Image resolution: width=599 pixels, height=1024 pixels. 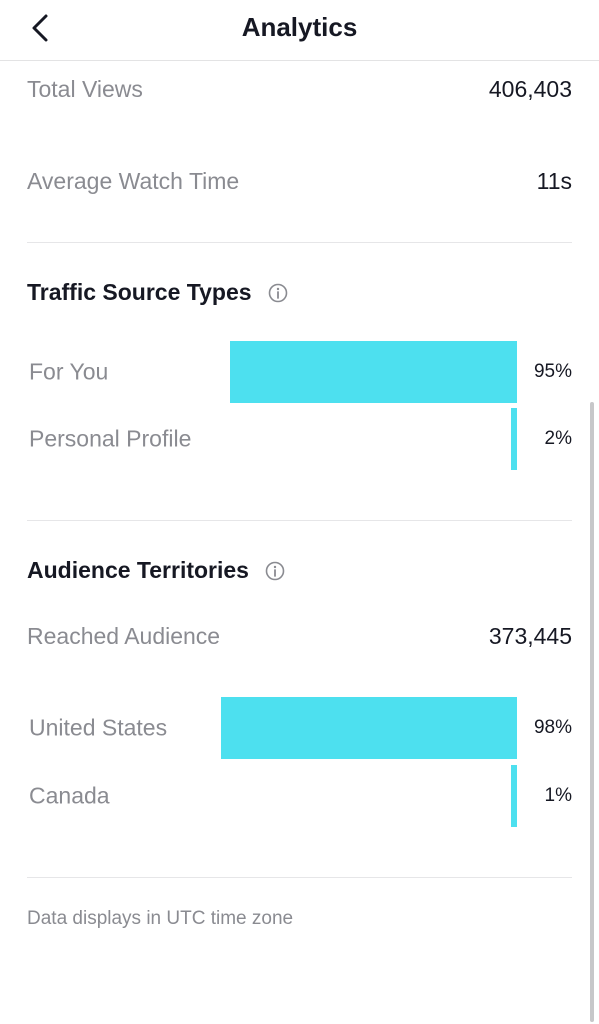 What do you see at coordinates (530, 88) in the screenshot?
I see `stat-value: 406,403` at bounding box center [530, 88].